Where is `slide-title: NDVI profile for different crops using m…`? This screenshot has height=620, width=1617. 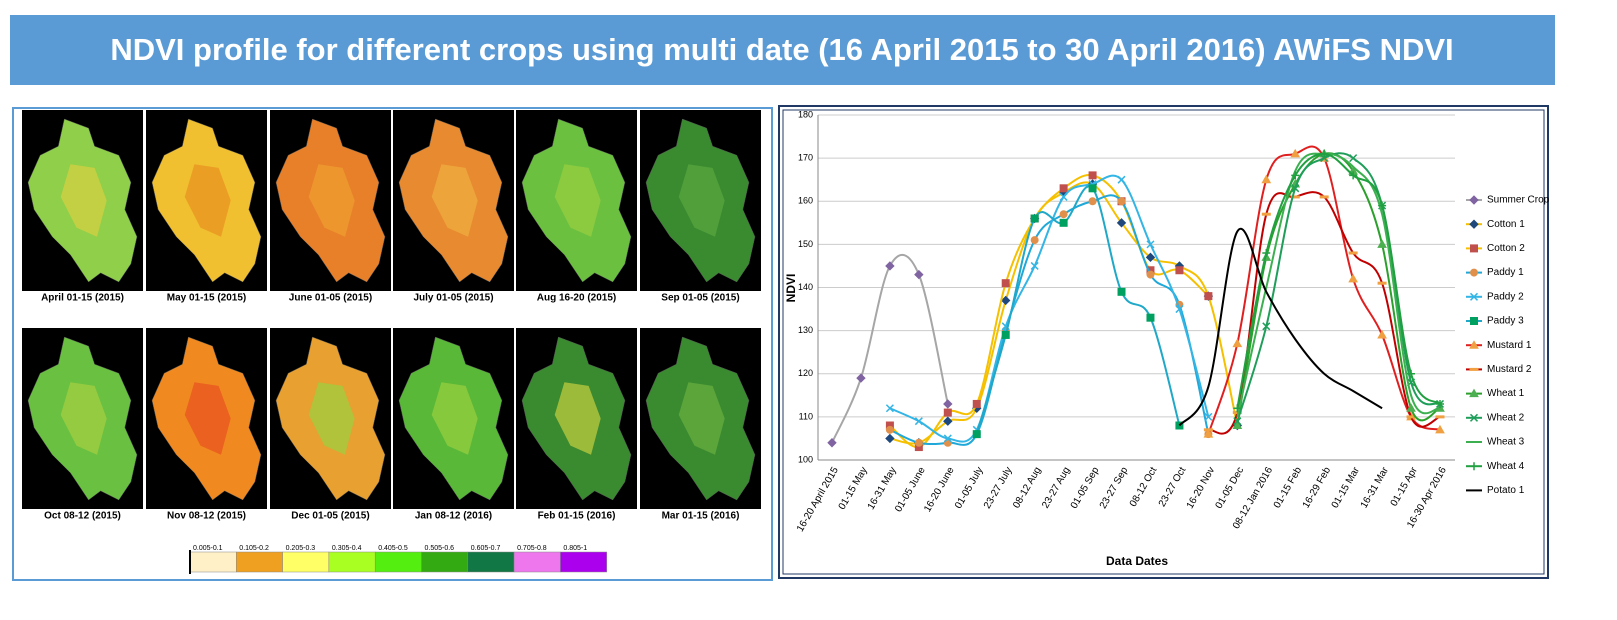 slide-title: NDVI profile for different crops using m… is located at coordinates (781, 49).